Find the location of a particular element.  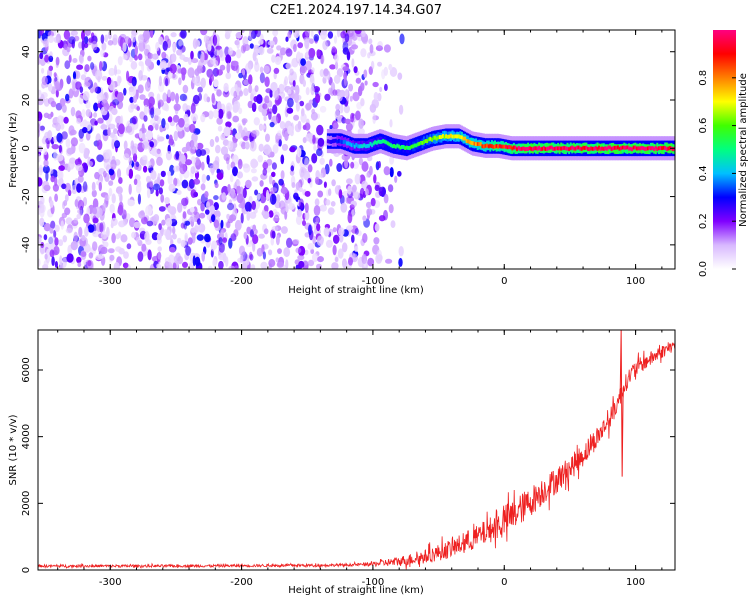

colorbar-tick-label: 0.0 is located at coordinates (703, 269).